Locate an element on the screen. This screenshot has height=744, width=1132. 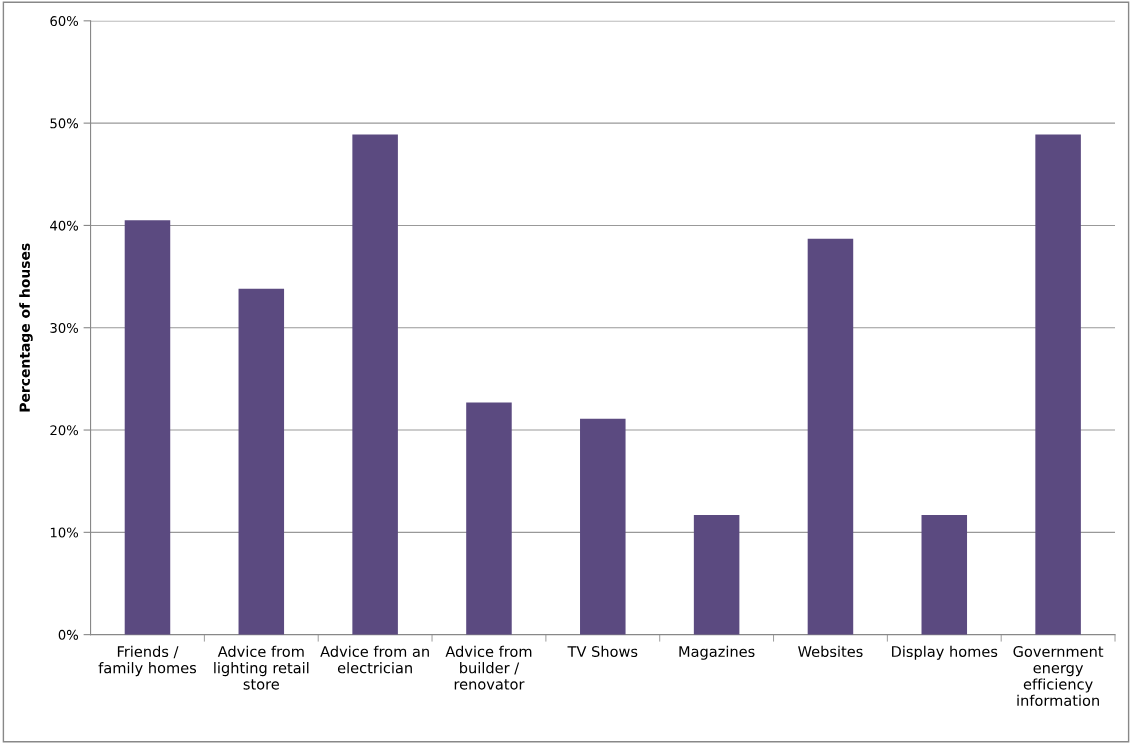
y-tick-label: 60% is located at coordinates (64, 21).